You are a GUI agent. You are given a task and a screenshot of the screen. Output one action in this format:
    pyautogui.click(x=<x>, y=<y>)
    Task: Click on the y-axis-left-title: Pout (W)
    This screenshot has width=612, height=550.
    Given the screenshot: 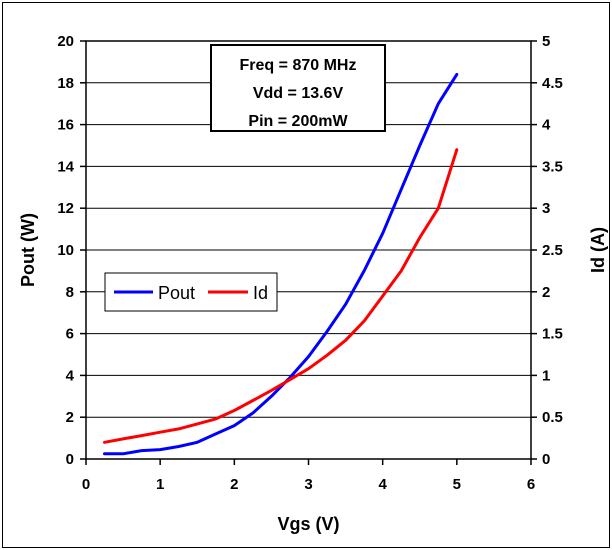 What is the action you would take?
    pyautogui.click(x=28, y=250)
    